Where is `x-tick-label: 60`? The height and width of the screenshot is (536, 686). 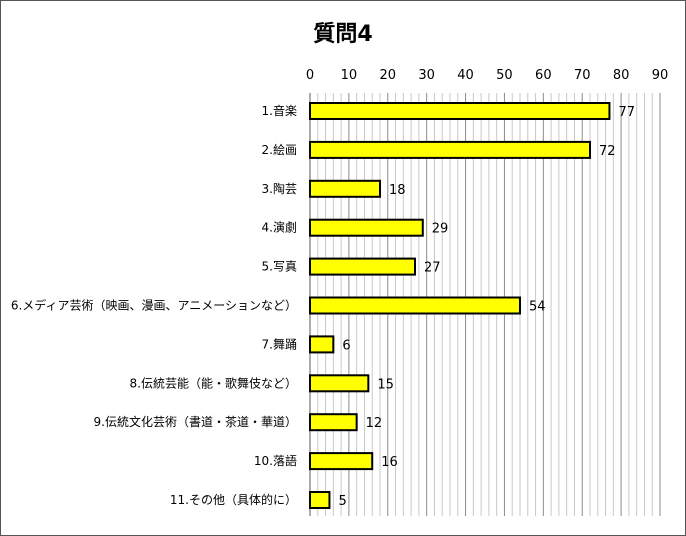
x-tick-label: 60 is located at coordinates (543, 75).